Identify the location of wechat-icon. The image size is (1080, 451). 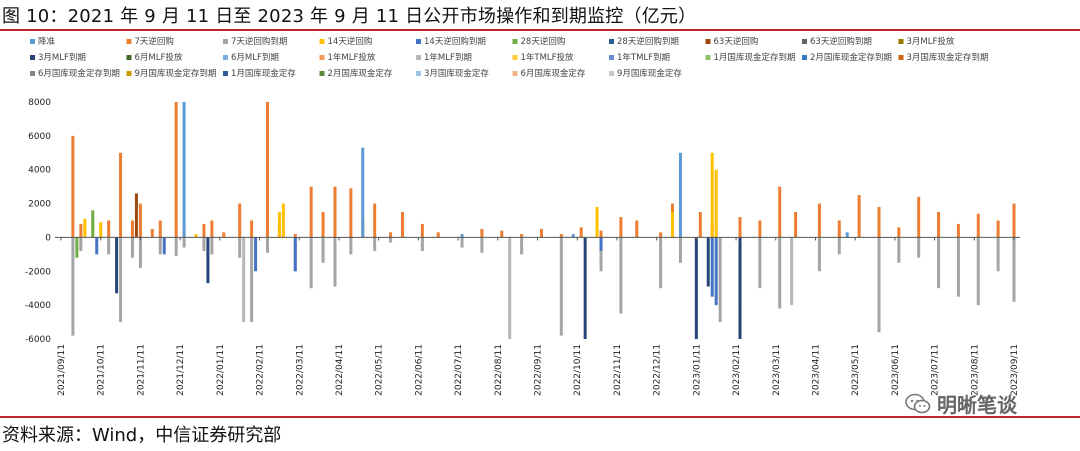
(918, 403).